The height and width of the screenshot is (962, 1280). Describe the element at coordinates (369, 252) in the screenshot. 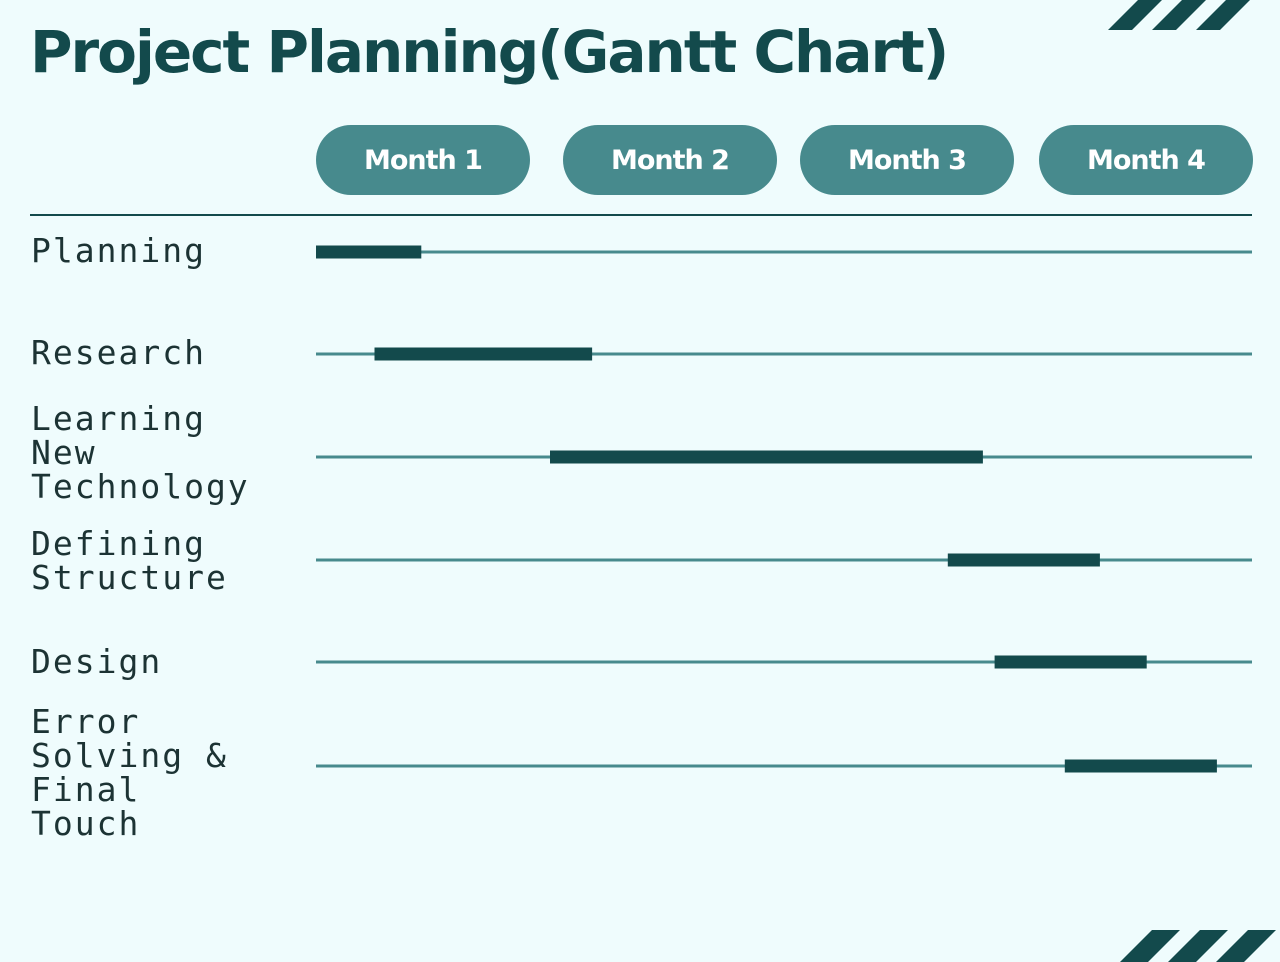

I see `task-bar-planning` at that location.